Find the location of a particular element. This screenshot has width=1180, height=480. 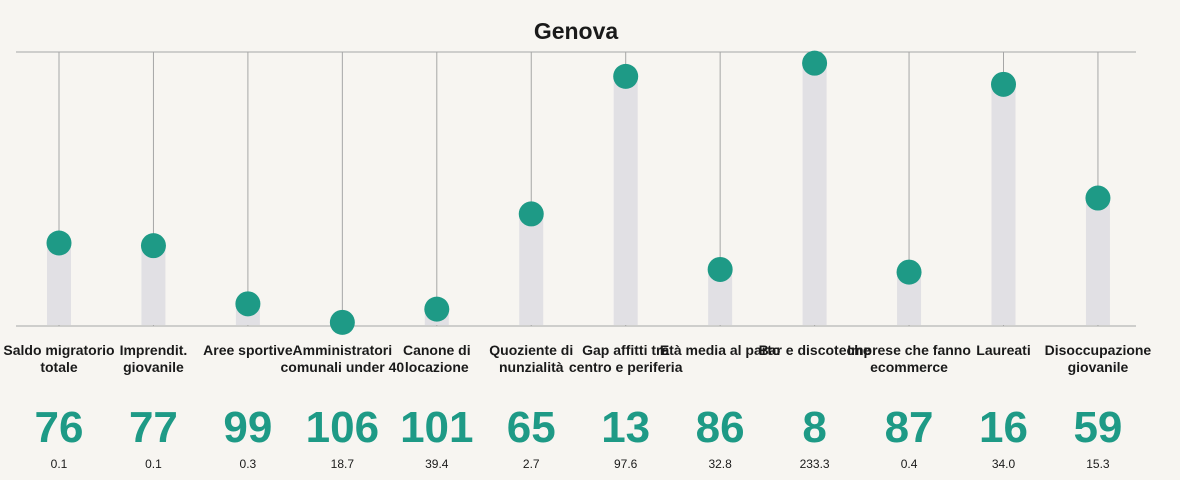

indicator-value: 18.7 is located at coordinates (342, 464).